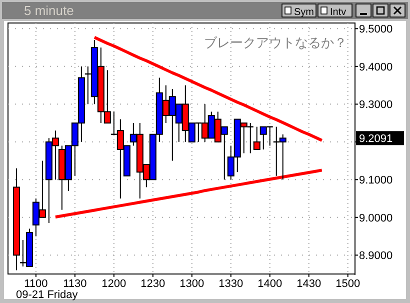 This screenshot has width=410, height=303. What do you see at coordinates (275, 42) in the screenshot?
I see `annotation: ブレークアウトなるか？` at bounding box center [275, 42].